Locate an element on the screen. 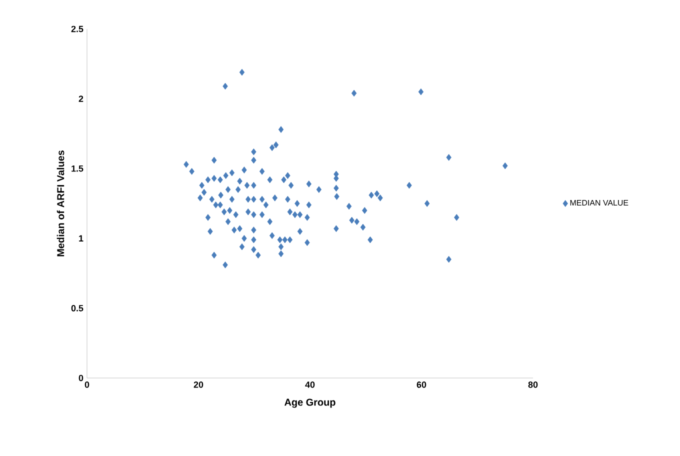  x-axis-title: Age Group is located at coordinates (310, 403).